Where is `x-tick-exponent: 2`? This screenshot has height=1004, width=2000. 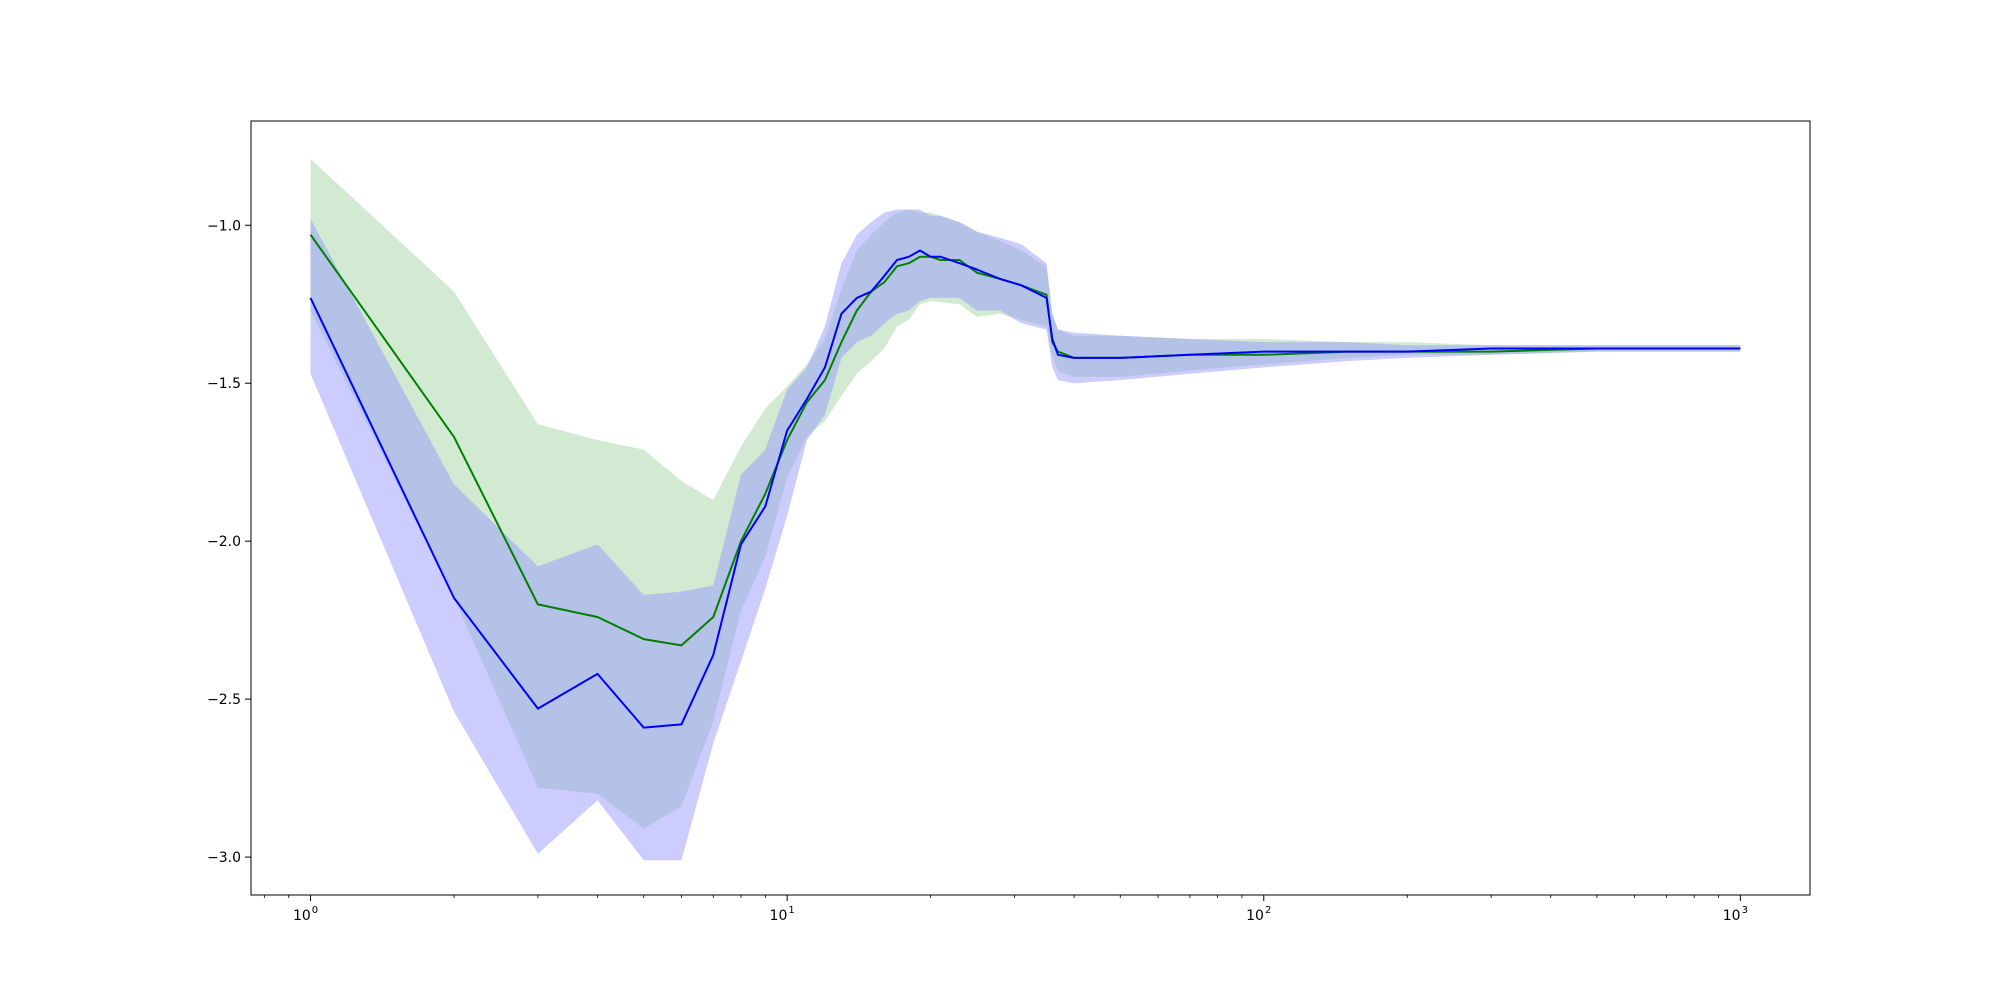
x-tick-exponent: 2 is located at coordinates (1268, 910).